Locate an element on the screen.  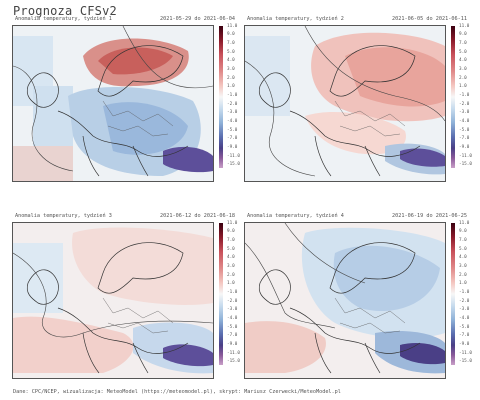
panel-title: Anomalia temperatury, tydzień 2 is located at coordinates (295, 19).